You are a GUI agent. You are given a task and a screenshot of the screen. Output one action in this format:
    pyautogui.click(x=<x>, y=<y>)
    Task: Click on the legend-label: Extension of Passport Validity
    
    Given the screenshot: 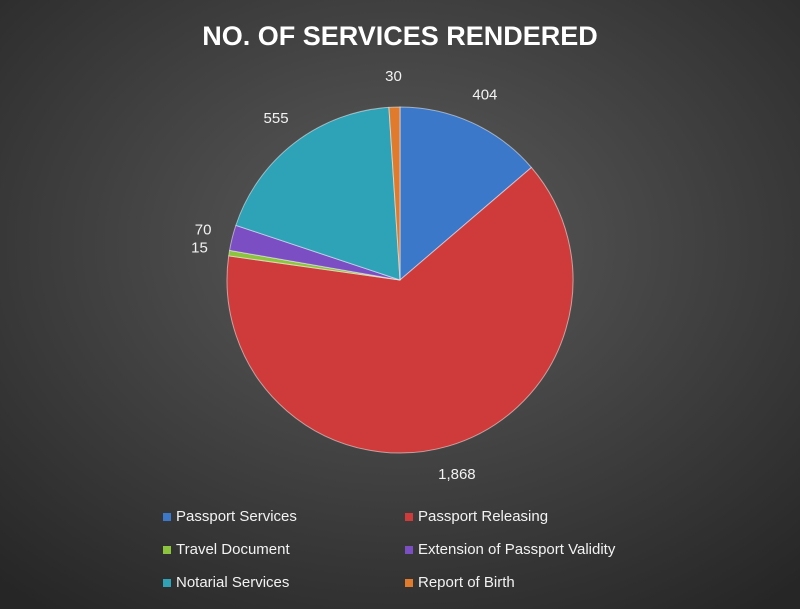 What is the action you would take?
    pyautogui.click(x=517, y=549)
    